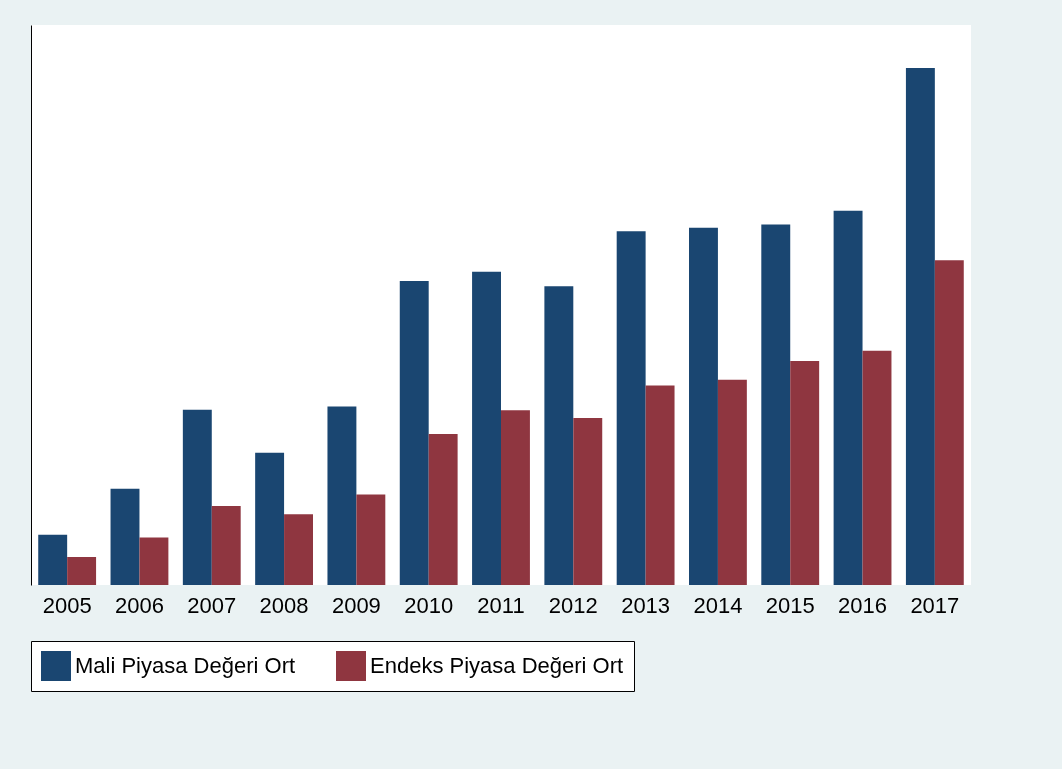 The width and height of the screenshot is (1062, 769). What do you see at coordinates (935, 605) in the screenshot?
I see `x-tick-label: 2017` at bounding box center [935, 605].